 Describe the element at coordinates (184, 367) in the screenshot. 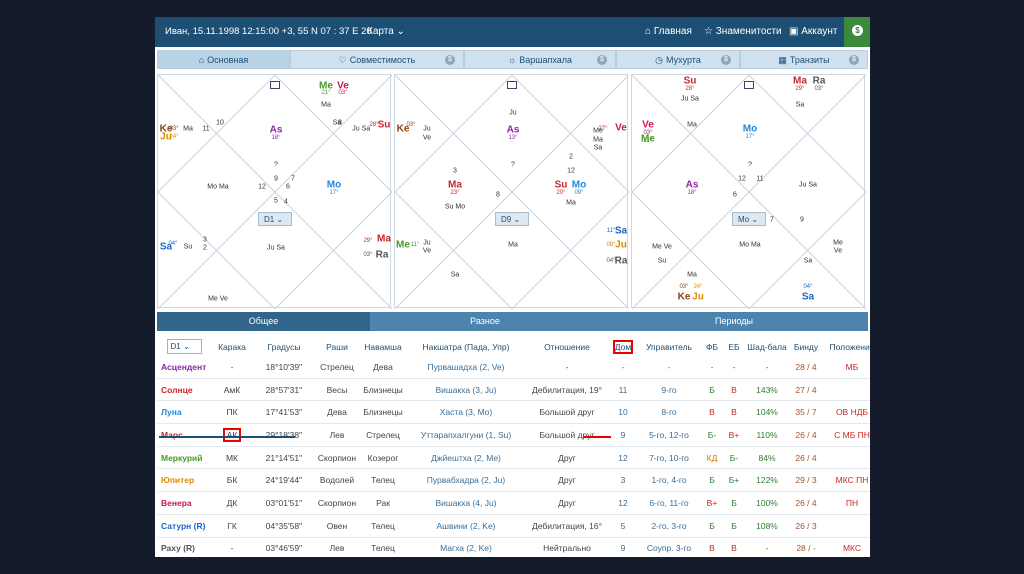

I see `planet-name: Асцендент` at that location.